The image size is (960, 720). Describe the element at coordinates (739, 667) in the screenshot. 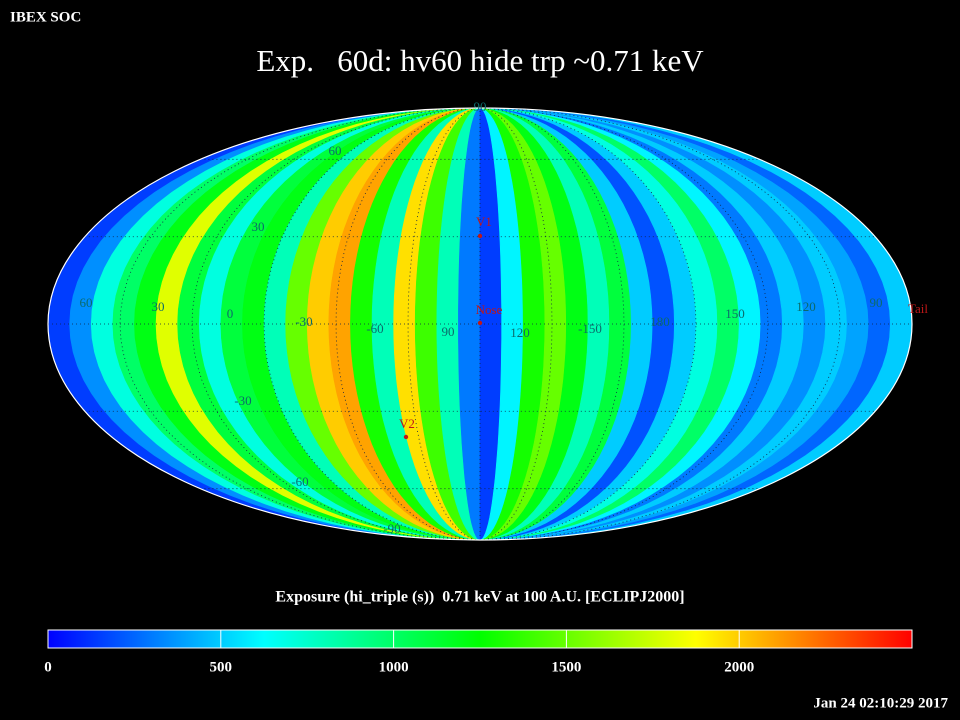

I see `colorbar-tick-label: 2000` at that location.